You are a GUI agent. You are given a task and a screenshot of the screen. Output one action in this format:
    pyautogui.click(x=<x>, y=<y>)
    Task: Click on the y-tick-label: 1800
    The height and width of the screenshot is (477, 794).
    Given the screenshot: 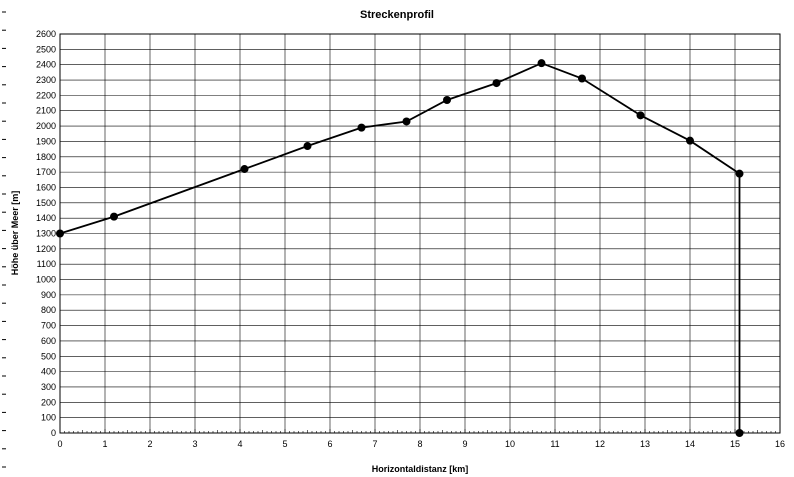 What is the action you would take?
    pyautogui.click(x=46, y=157)
    